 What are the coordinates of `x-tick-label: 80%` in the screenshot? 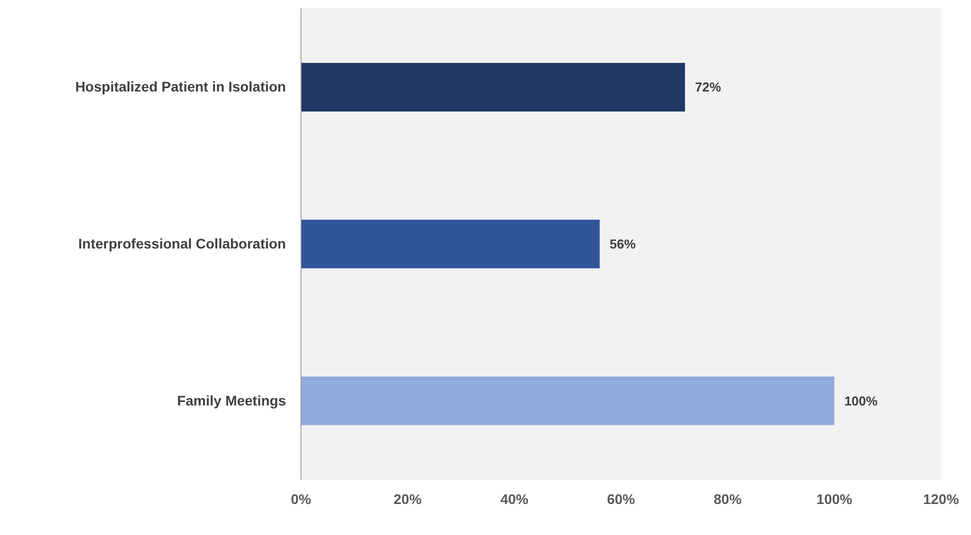 It's located at (728, 498).